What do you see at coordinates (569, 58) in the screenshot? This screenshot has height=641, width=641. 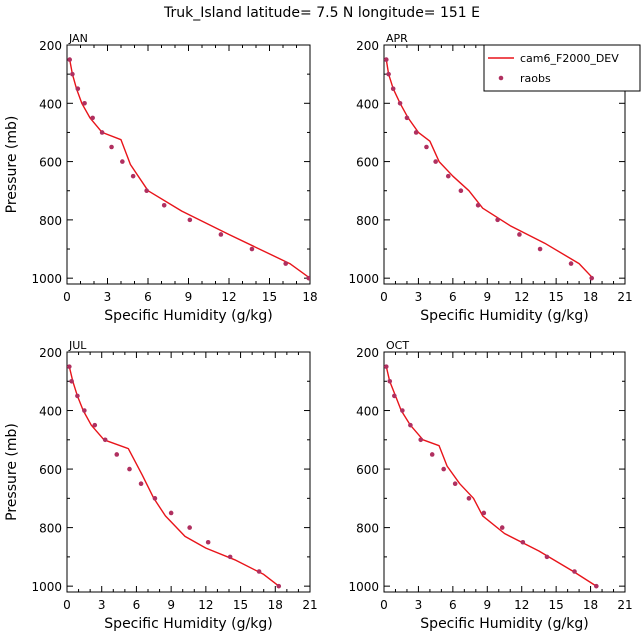 I see `legend-entry-model: cam6_F2000_DEV` at bounding box center [569, 58].